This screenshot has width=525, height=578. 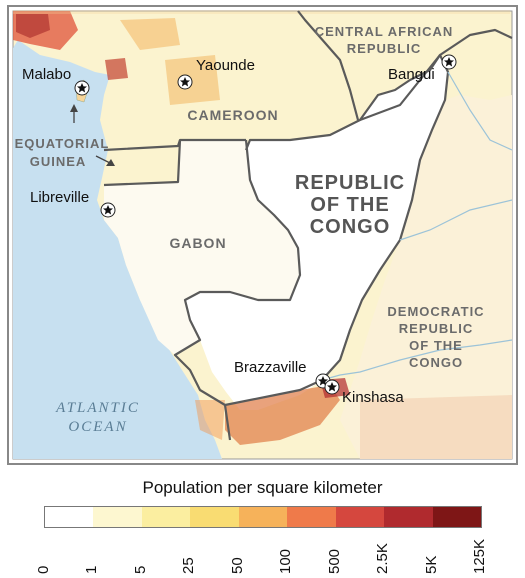 I want to click on label-arrows, so click(x=92, y=135).